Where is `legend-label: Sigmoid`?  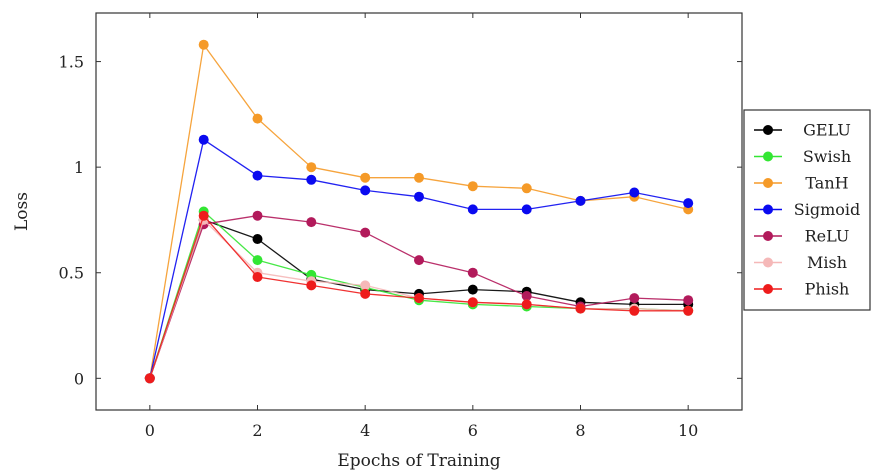
legend-label: Sigmoid is located at coordinates (827, 209).